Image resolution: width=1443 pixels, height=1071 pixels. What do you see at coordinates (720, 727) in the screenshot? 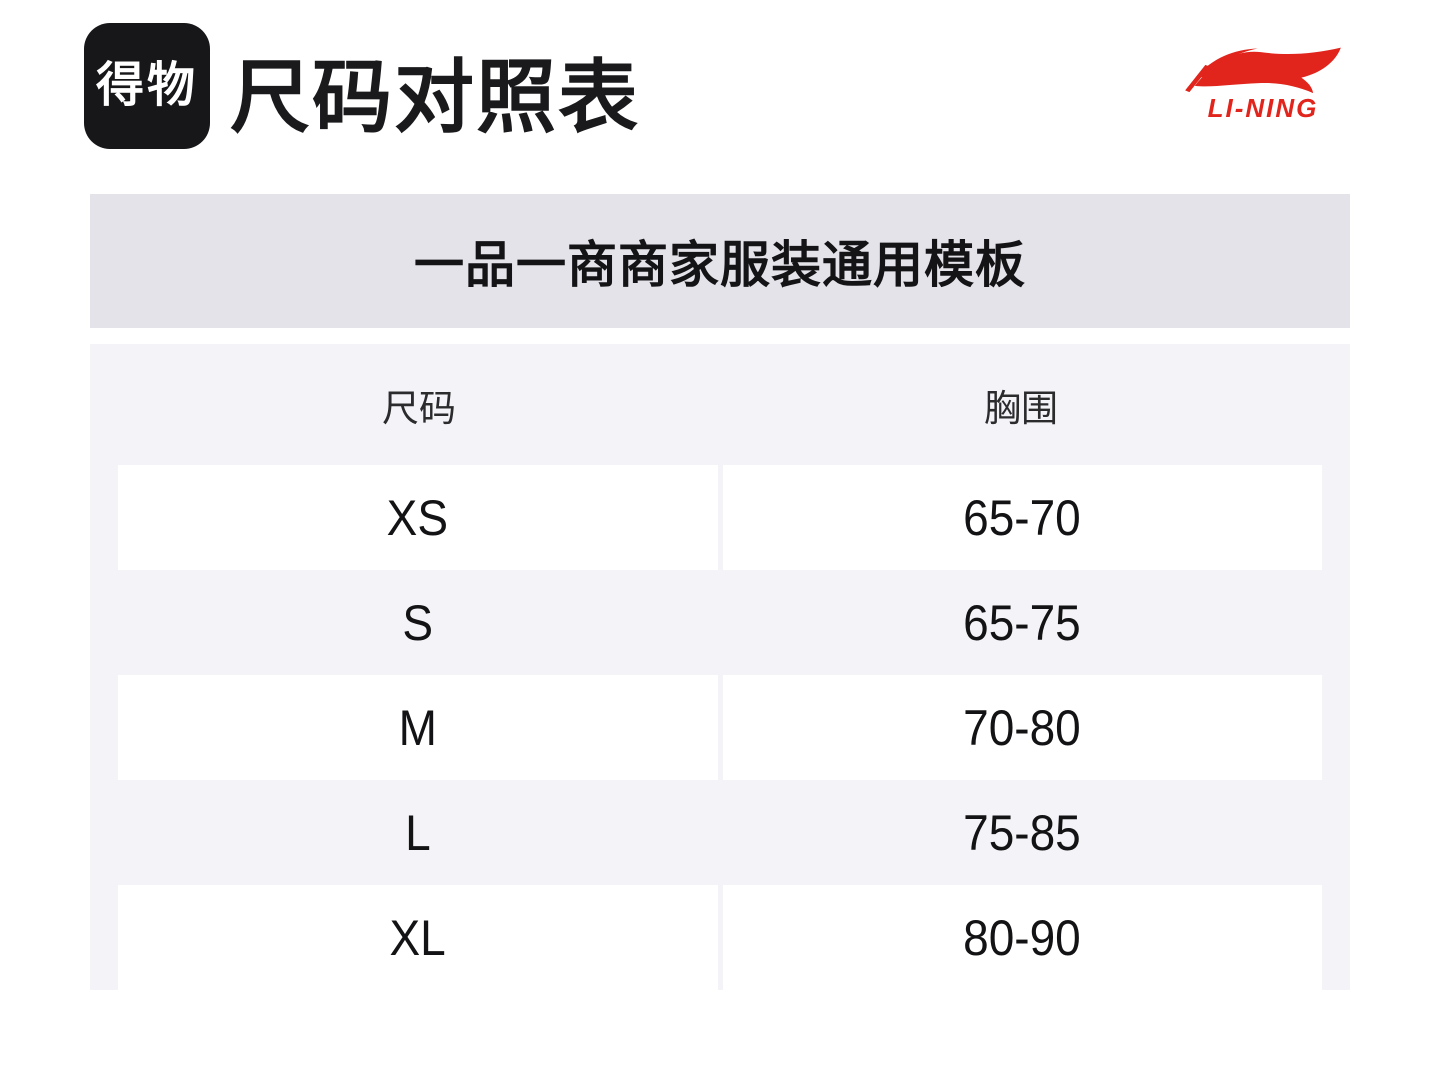
I see `table-row: M 70-80` at bounding box center [720, 727].